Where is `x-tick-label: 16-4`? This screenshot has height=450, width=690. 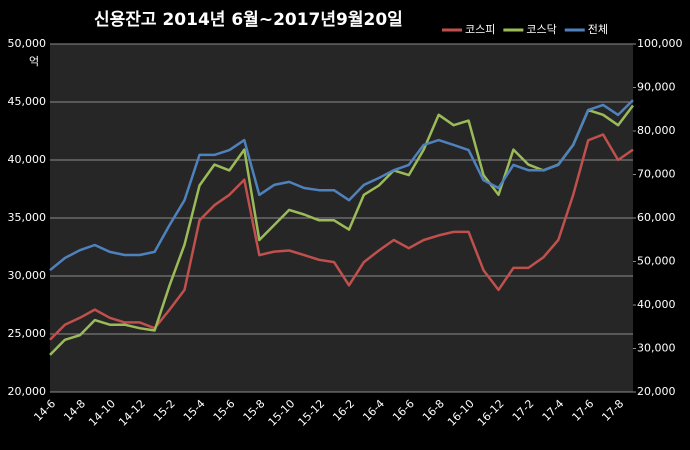 x-tick-label: 16-4 is located at coordinates (373, 410).